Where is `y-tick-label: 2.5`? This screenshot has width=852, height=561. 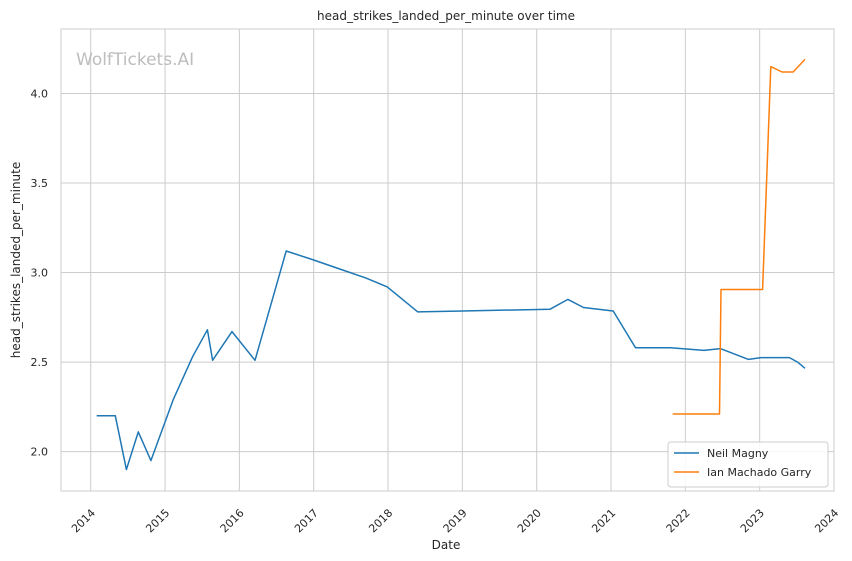 y-tick-label: 2.5 is located at coordinates (40, 362).